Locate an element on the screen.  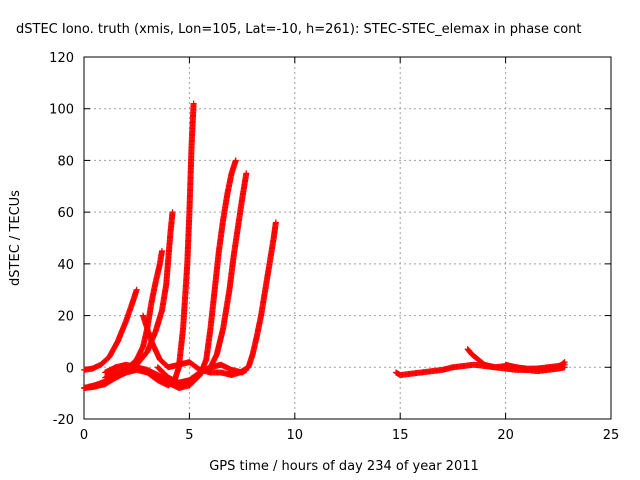
y-tick-label: 40 is located at coordinates (65, 265).